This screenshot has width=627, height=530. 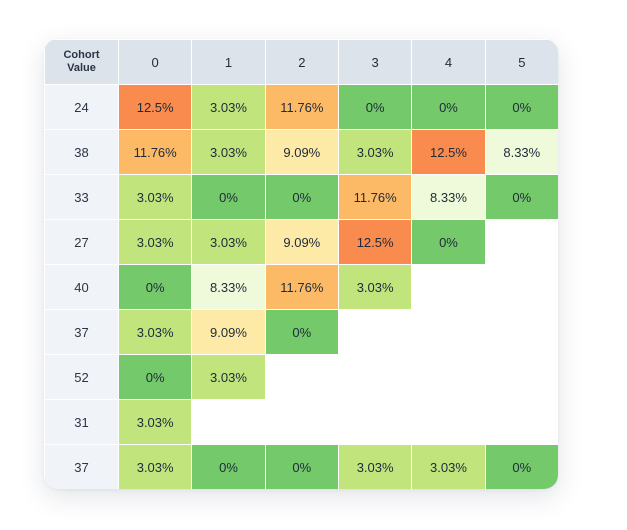 What do you see at coordinates (81, 242) in the screenshot?
I see `cohort-value-label: 27` at bounding box center [81, 242].